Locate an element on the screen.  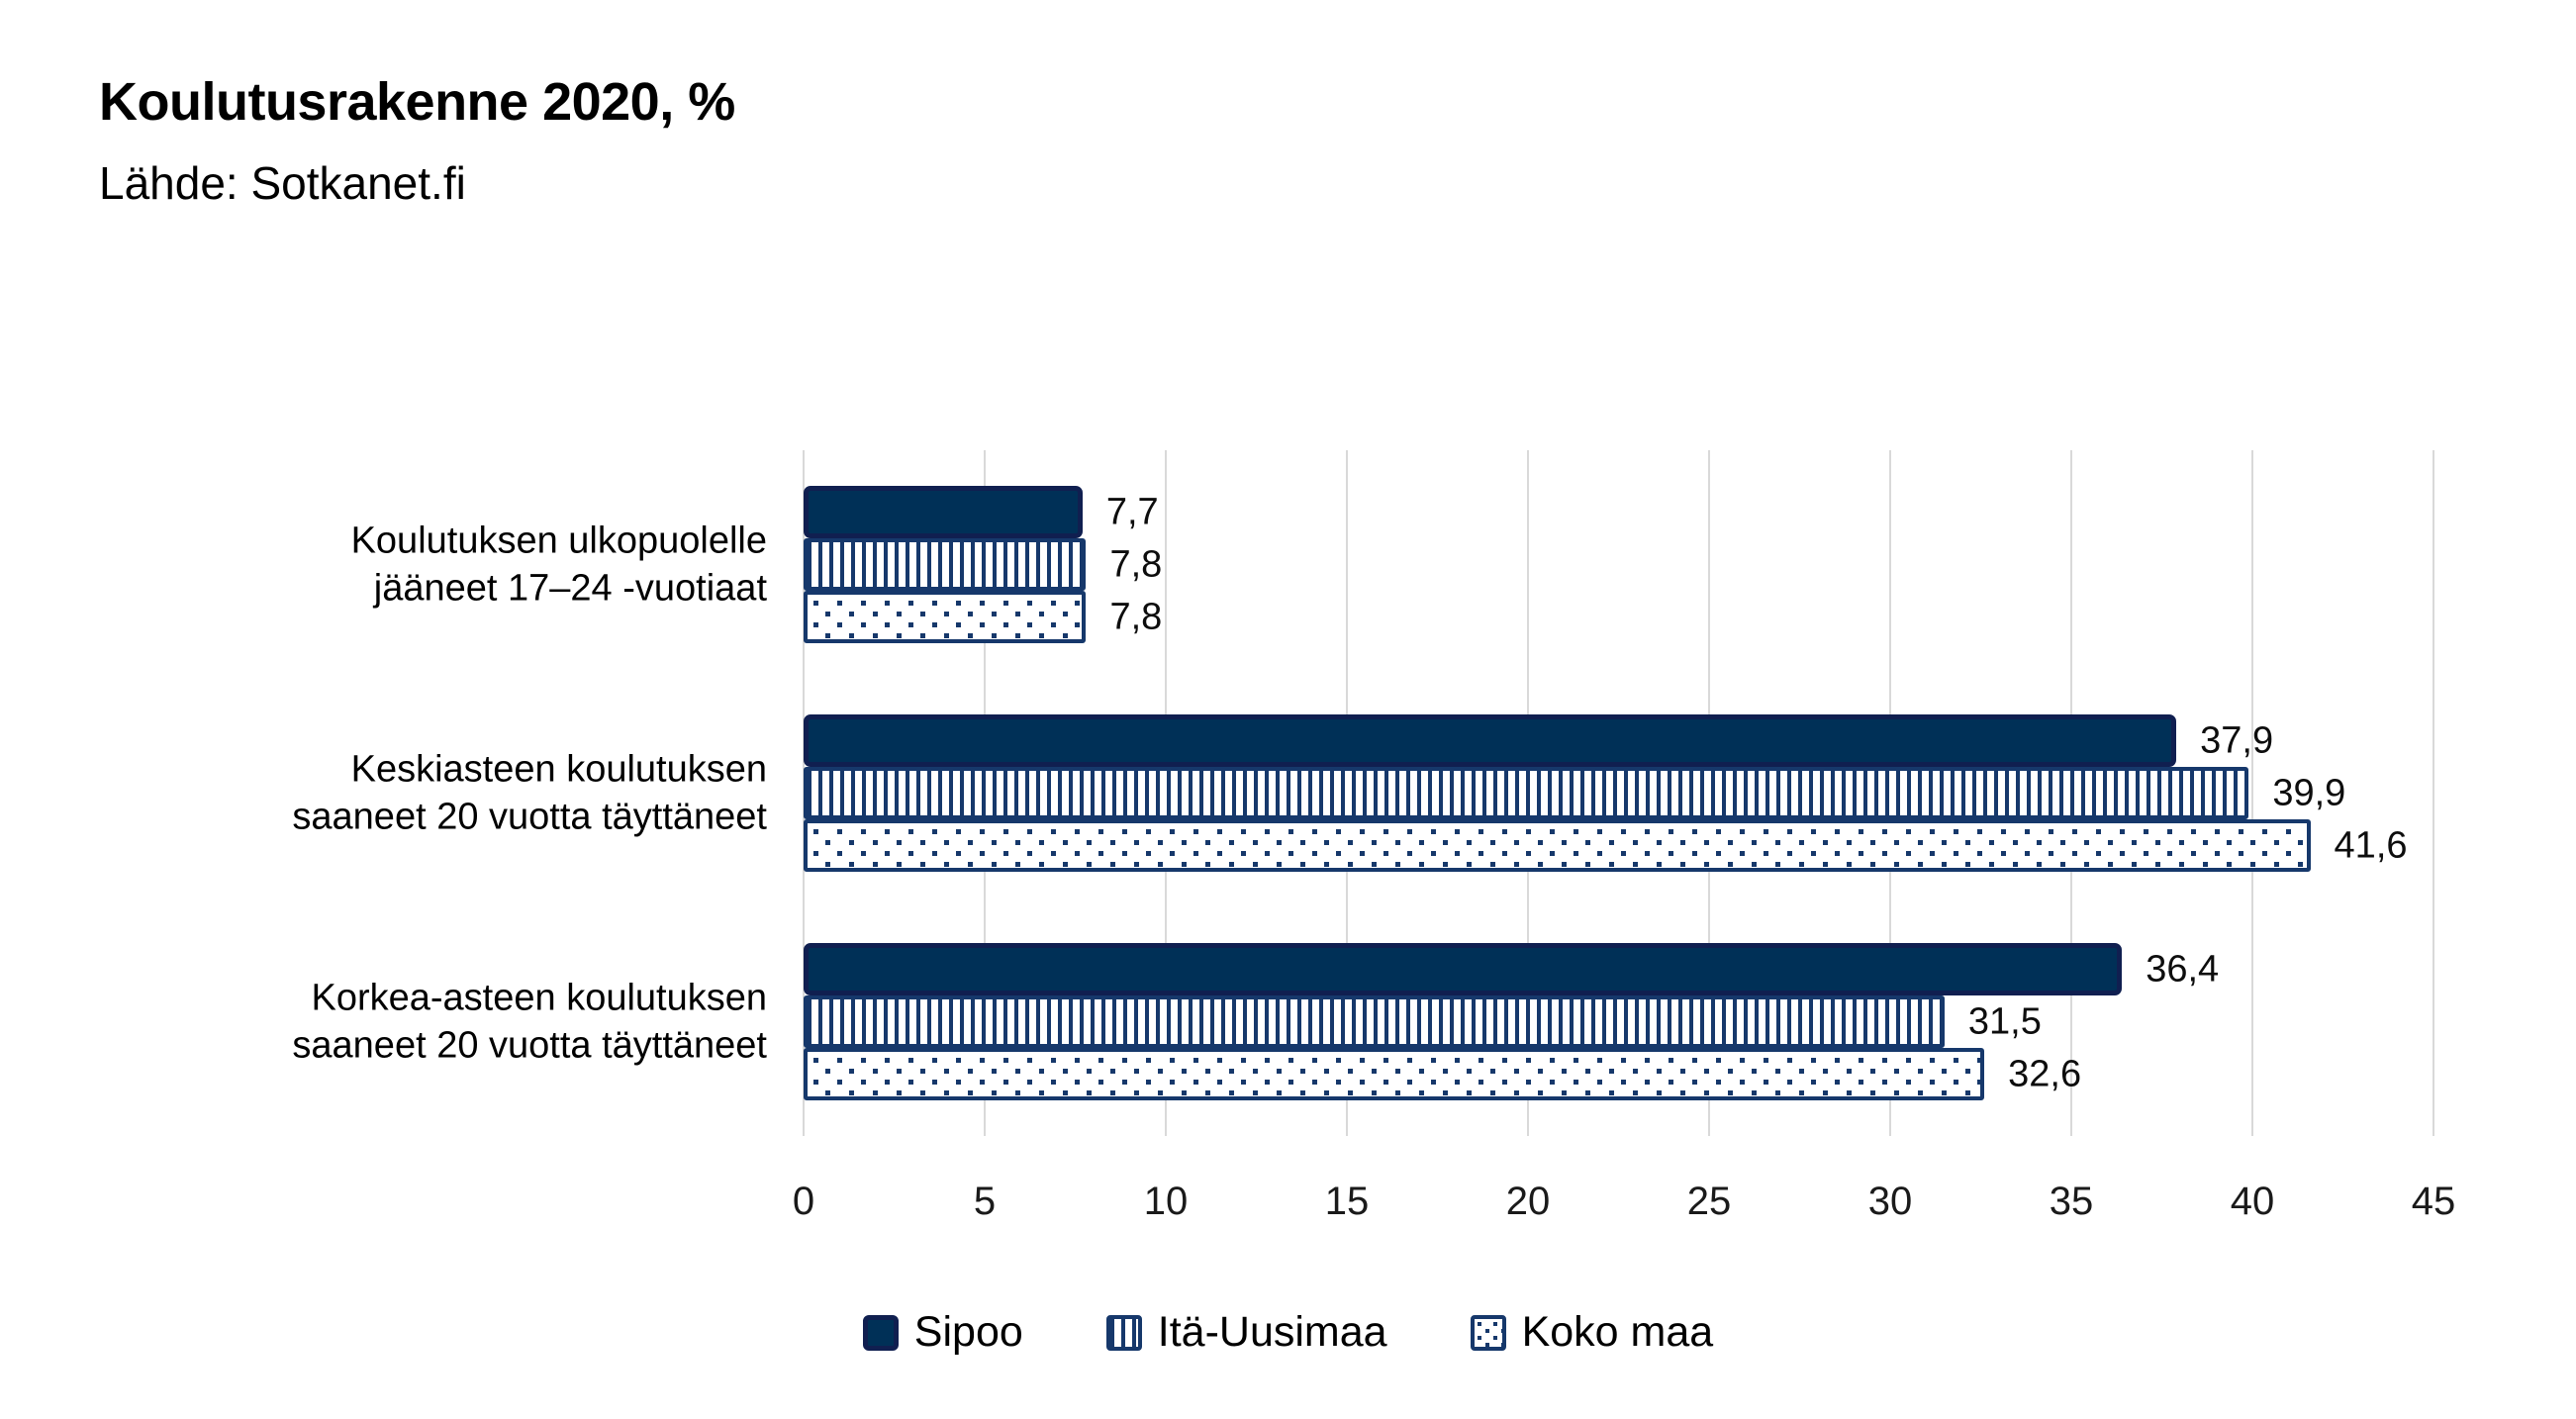
category-label-line: jääneet 17–24 -vuotiaat is located at coordinates (570, 588).